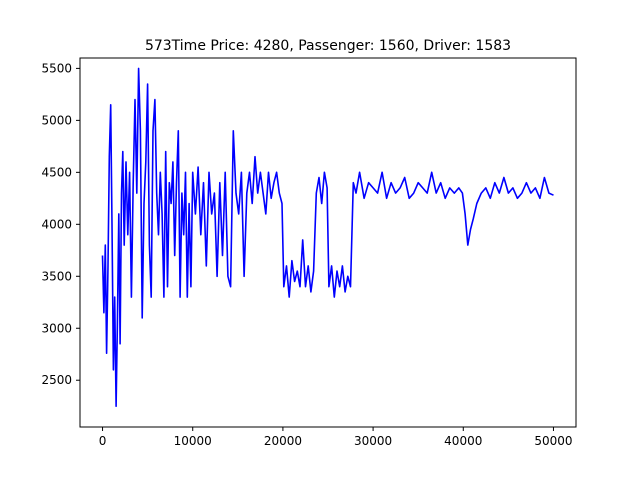 This screenshot has width=640, height=480. I want to click on y-axis: 2500 3000 3500 4000 4500 5000 5500, so click(60, 224).